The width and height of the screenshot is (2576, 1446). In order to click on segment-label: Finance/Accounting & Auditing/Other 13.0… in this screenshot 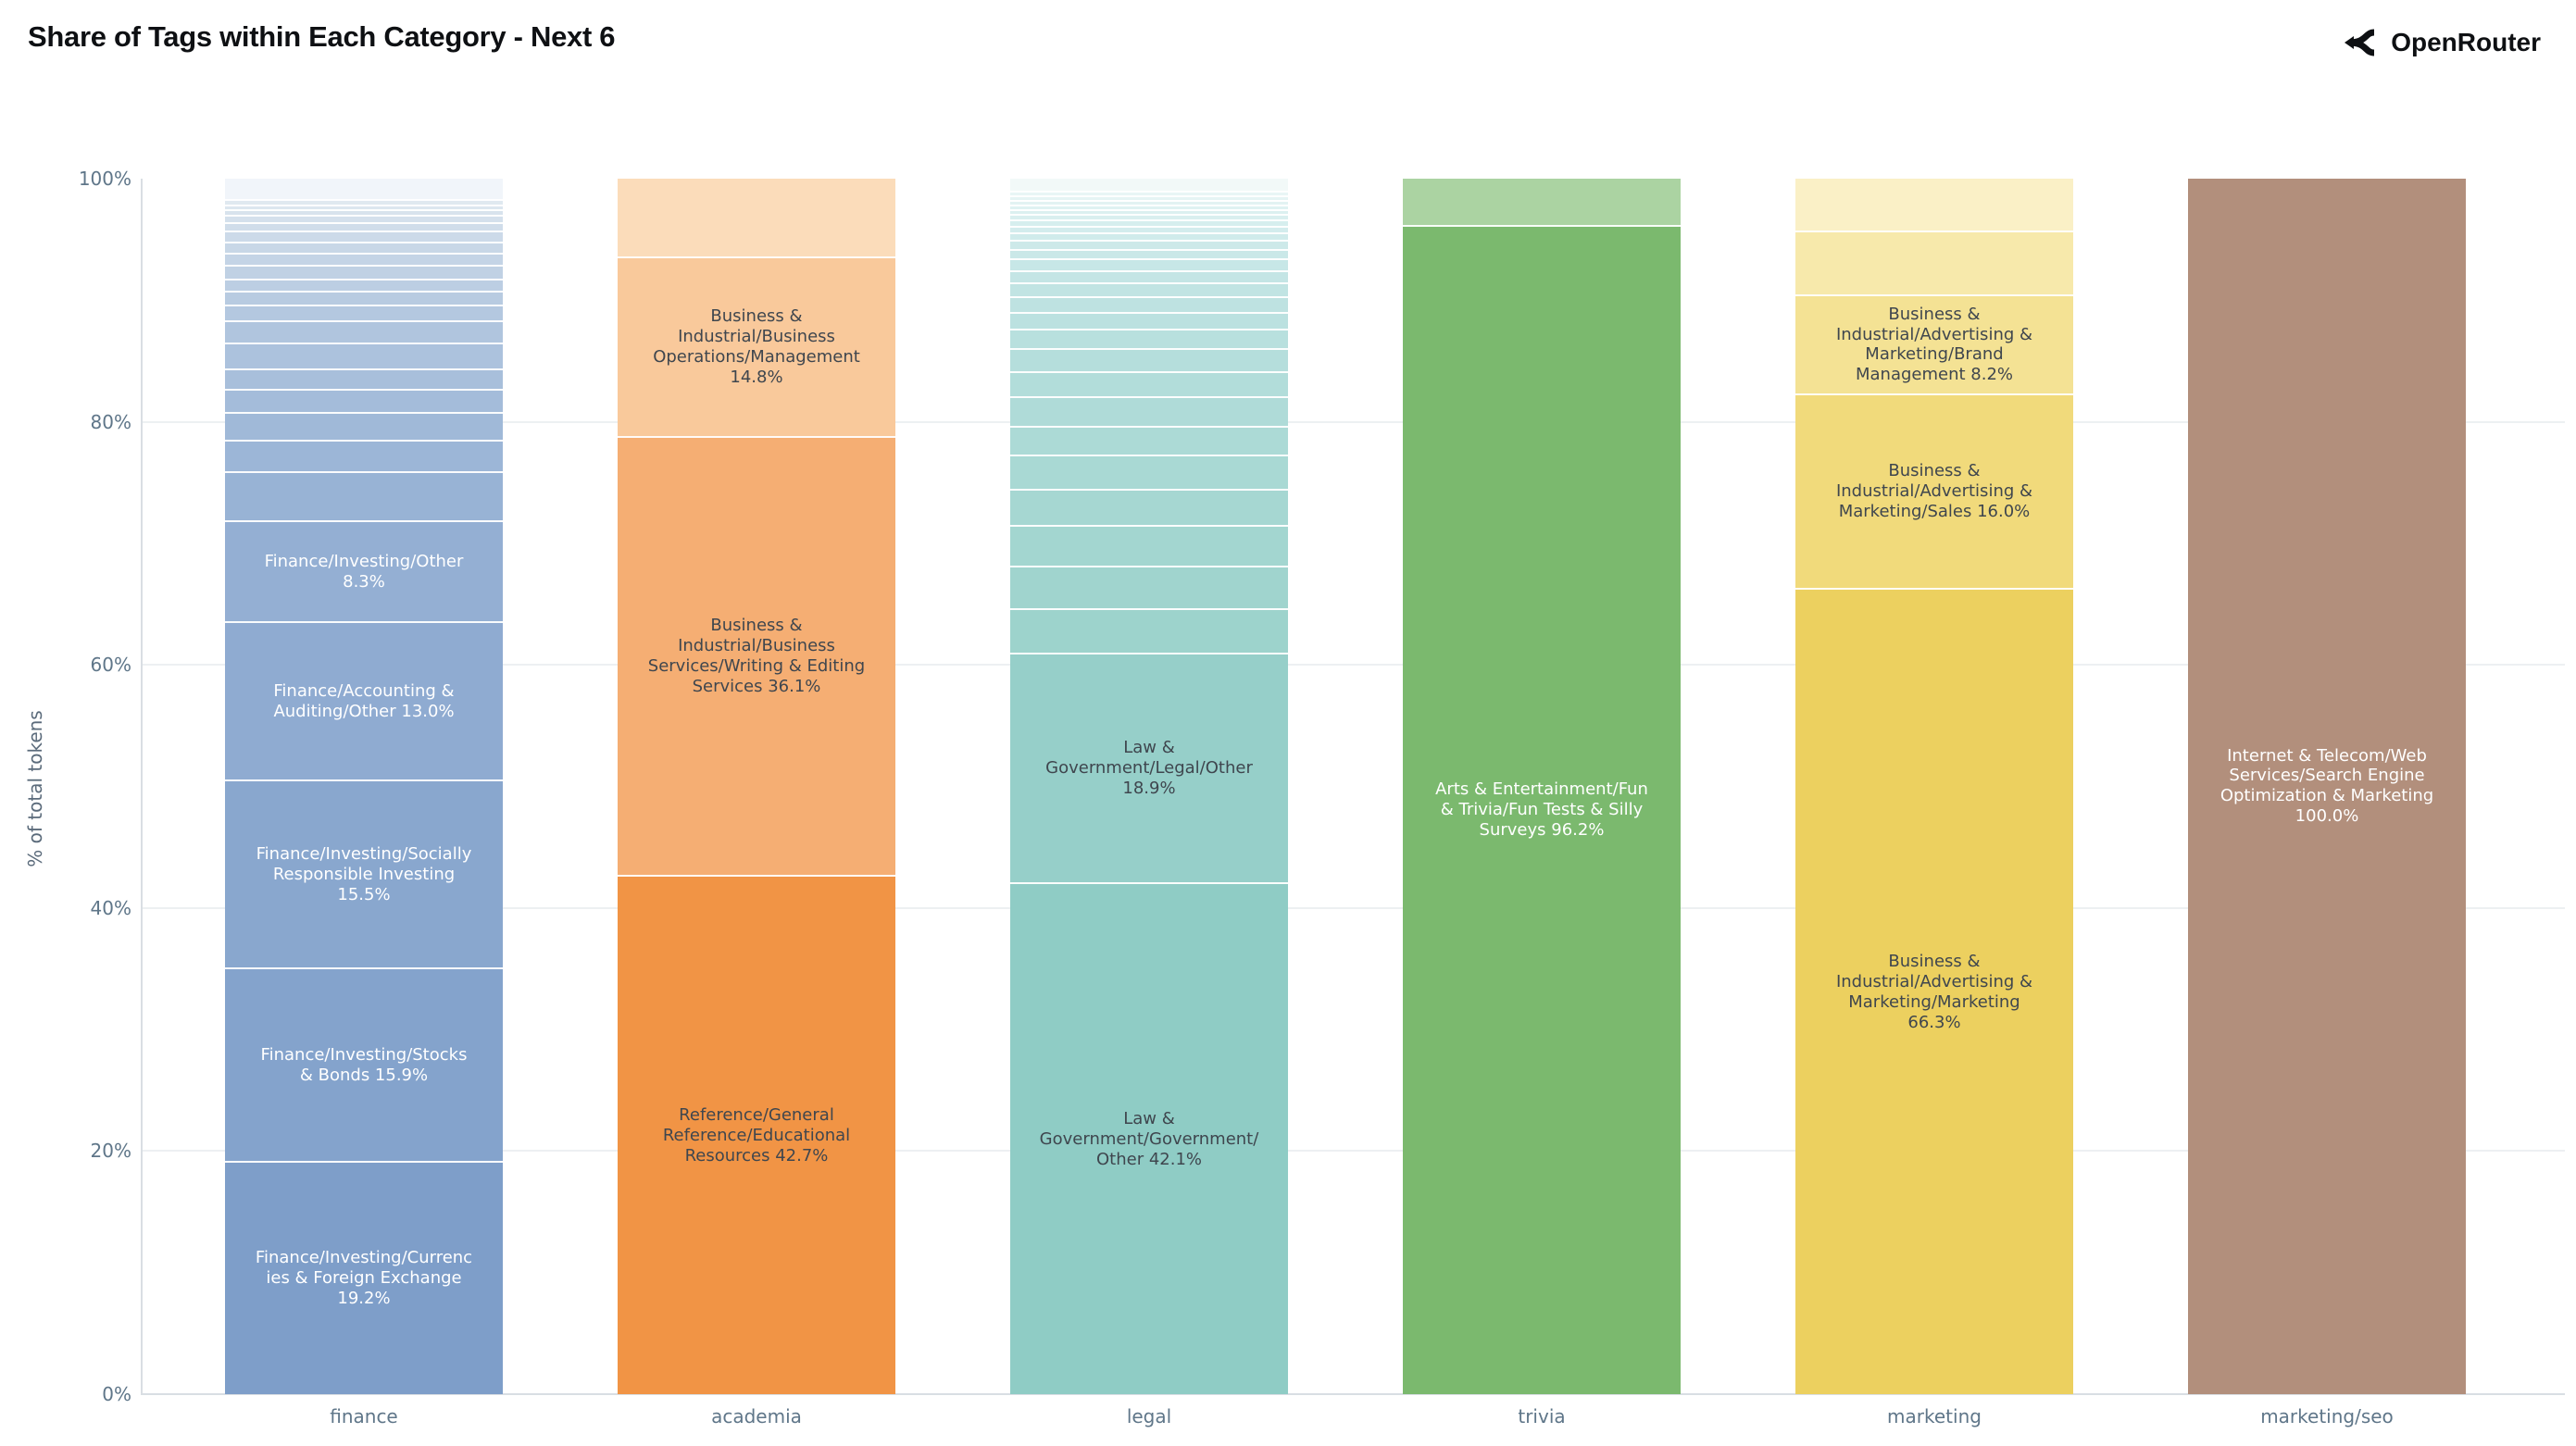, I will do `click(364, 700)`.